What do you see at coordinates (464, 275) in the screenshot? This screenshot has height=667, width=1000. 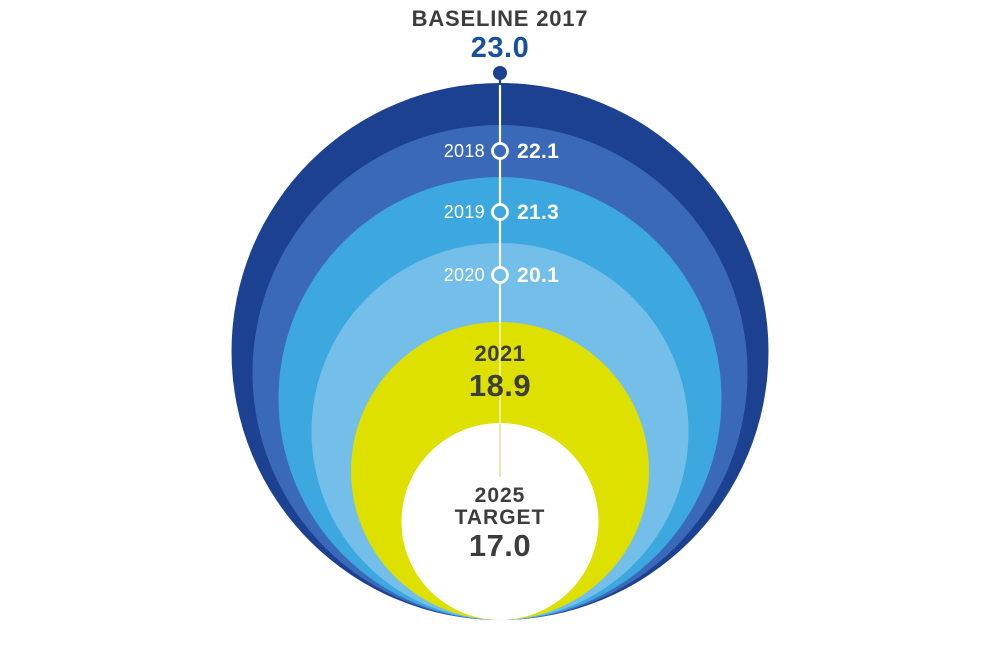 I see `year-label-2020: 2020` at bounding box center [464, 275].